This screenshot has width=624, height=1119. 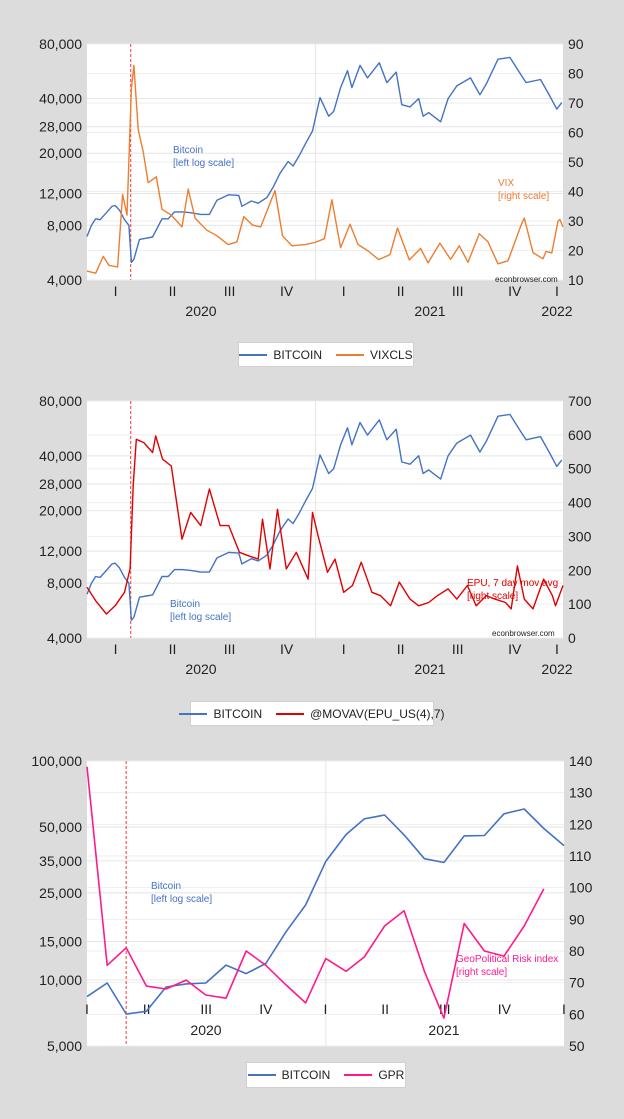 What do you see at coordinates (506, 183) in the screenshot?
I see `annotation-secondary: VIX` at bounding box center [506, 183].